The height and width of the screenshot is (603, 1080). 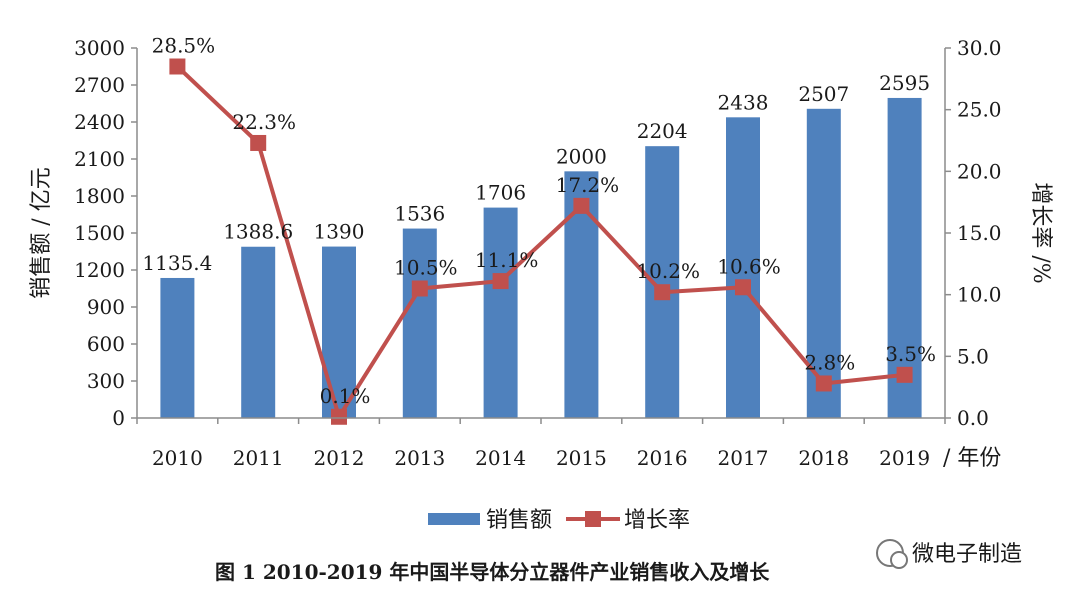 I want to click on y2-tick-label: 10.0, so click(x=979, y=295).